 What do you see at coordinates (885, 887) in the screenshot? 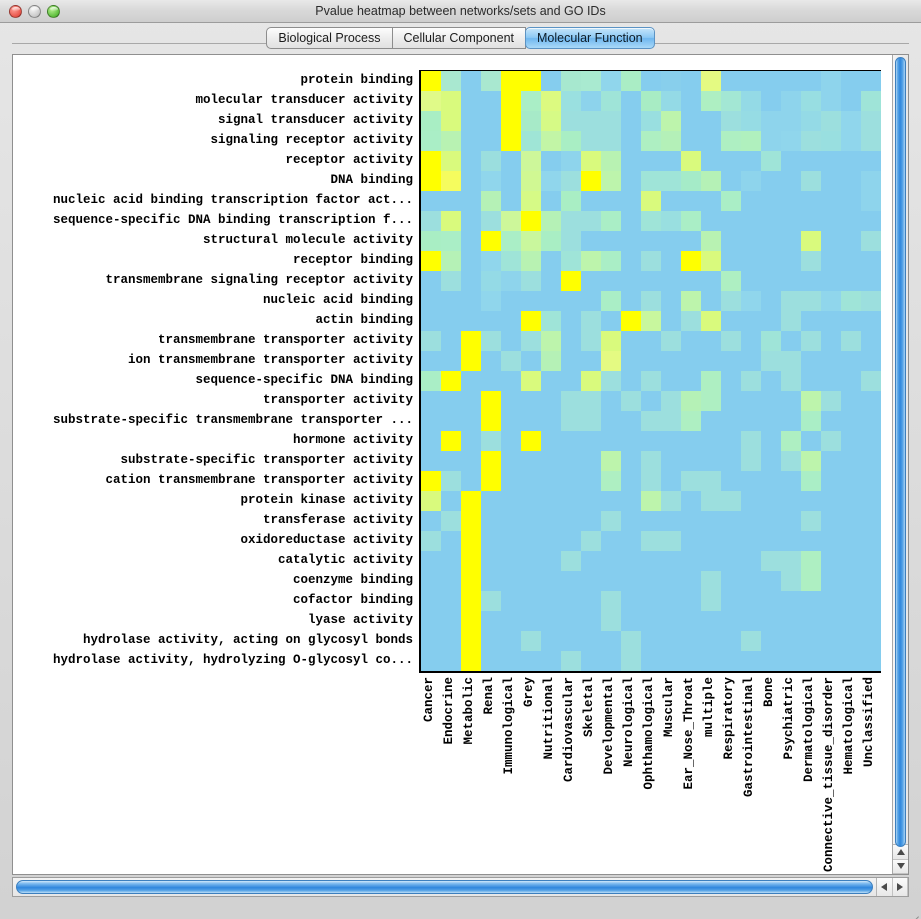
I see `scroll-left-button` at bounding box center [885, 887].